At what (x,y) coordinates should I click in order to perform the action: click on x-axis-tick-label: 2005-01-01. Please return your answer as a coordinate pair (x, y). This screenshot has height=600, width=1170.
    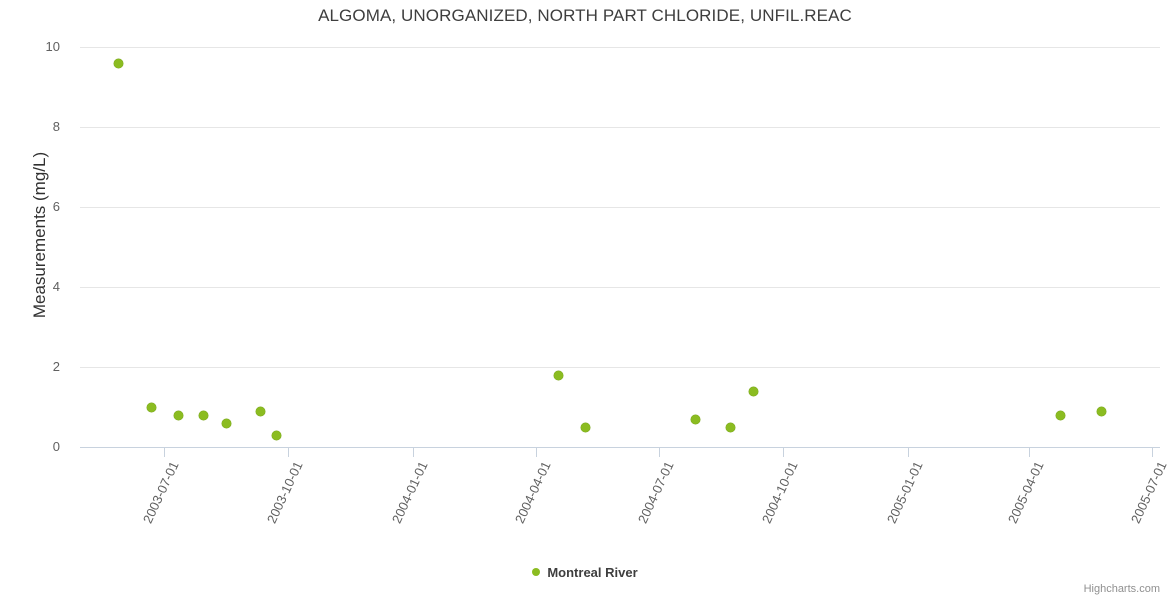
    Looking at the image, I should click on (904, 492).